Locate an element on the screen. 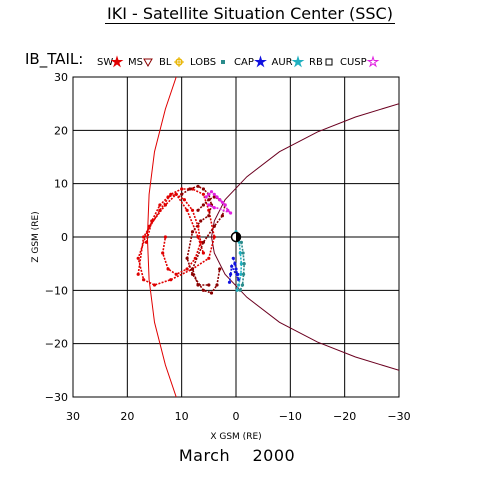 This screenshot has width=500, height=500. legend-marker-bl-rays is located at coordinates (179, 62).